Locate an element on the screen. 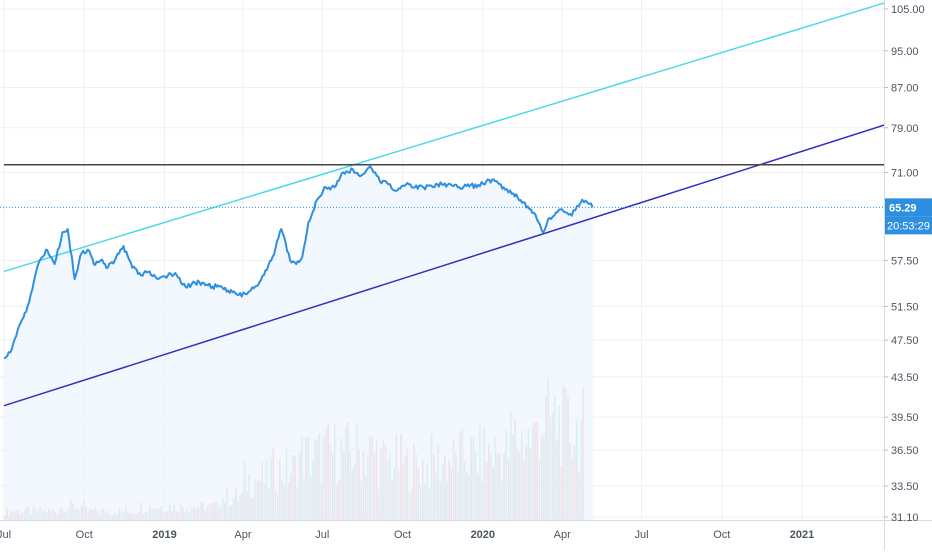  current-price-badge is located at coordinates (908, 207).